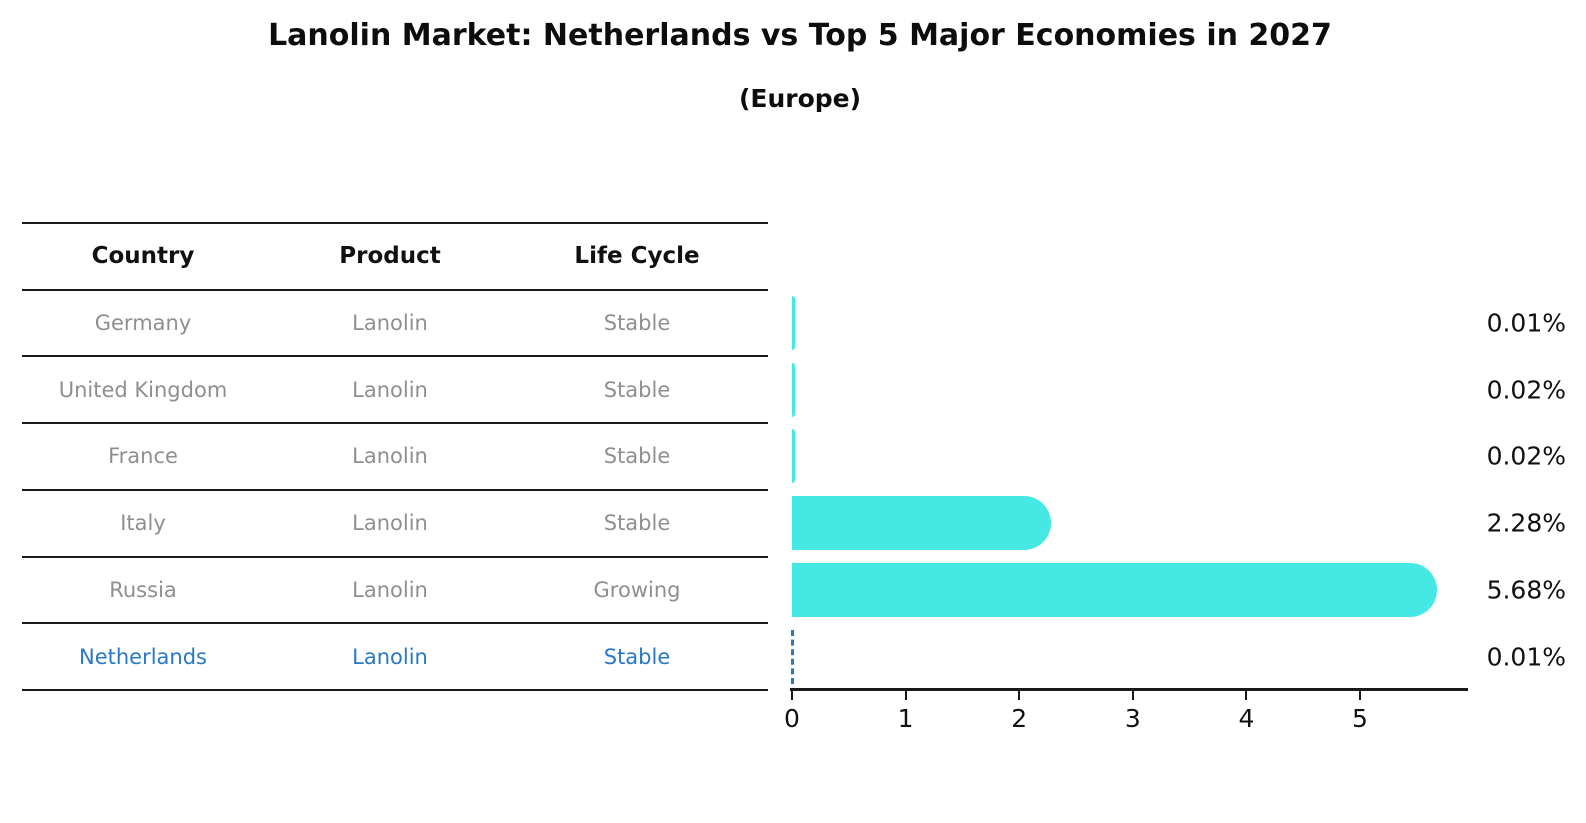  What do you see at coordinates (1526, 523) in the screenshot?
I see `value-percent-label: 2.28%` at bounding box center [1526, 523].